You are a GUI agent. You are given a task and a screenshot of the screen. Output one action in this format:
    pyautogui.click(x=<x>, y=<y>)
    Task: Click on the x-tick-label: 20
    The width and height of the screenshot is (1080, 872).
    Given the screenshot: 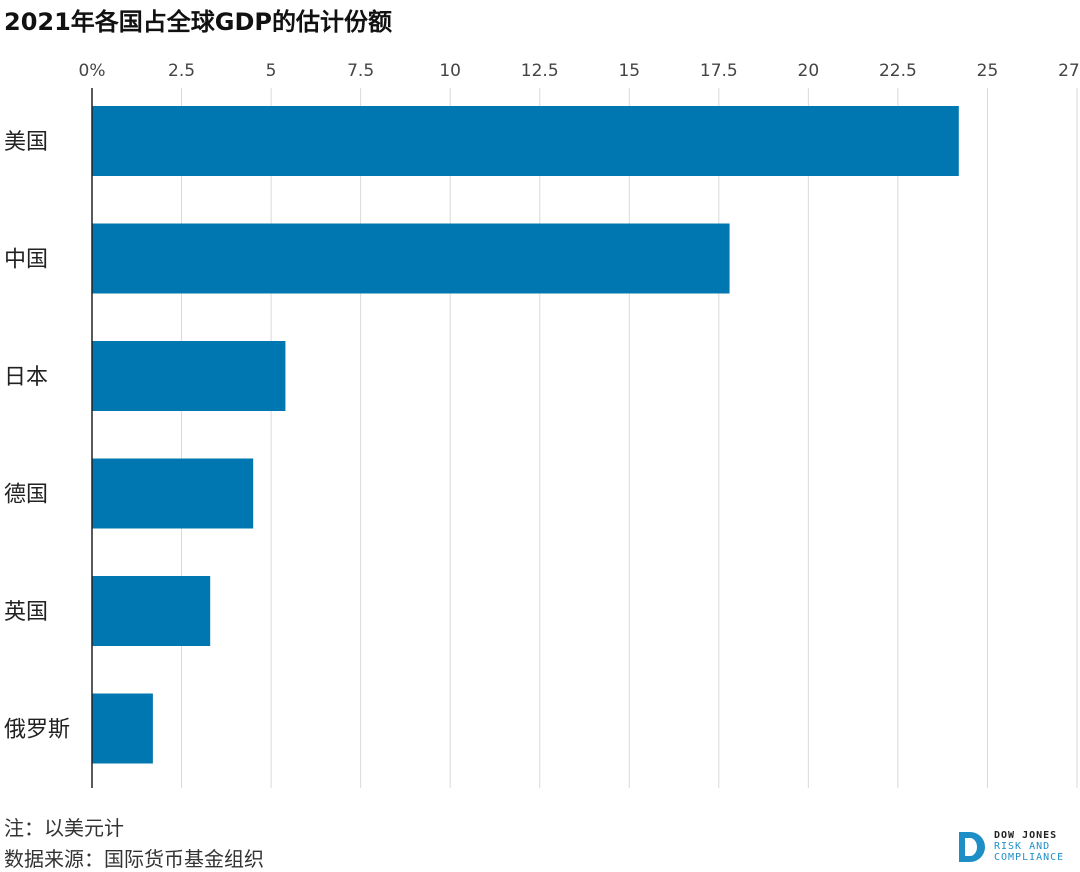 What is the action you would take?
    pyautogui.click(x=809, y=71)
    